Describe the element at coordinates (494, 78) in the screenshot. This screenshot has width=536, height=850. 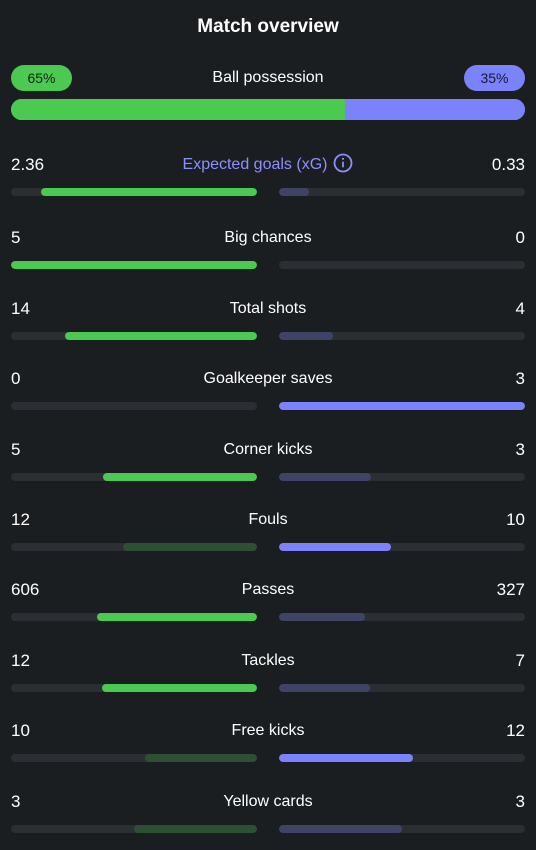
I see `away-possession-badge: 35%` at that location.